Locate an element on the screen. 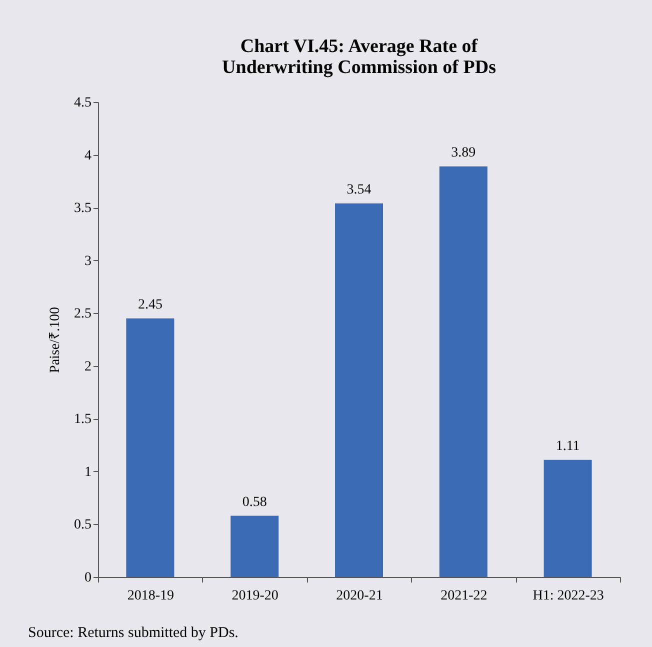 This screenshot has height=647, width=652. data-label: 3.54 is located at coordinates (359, 190).